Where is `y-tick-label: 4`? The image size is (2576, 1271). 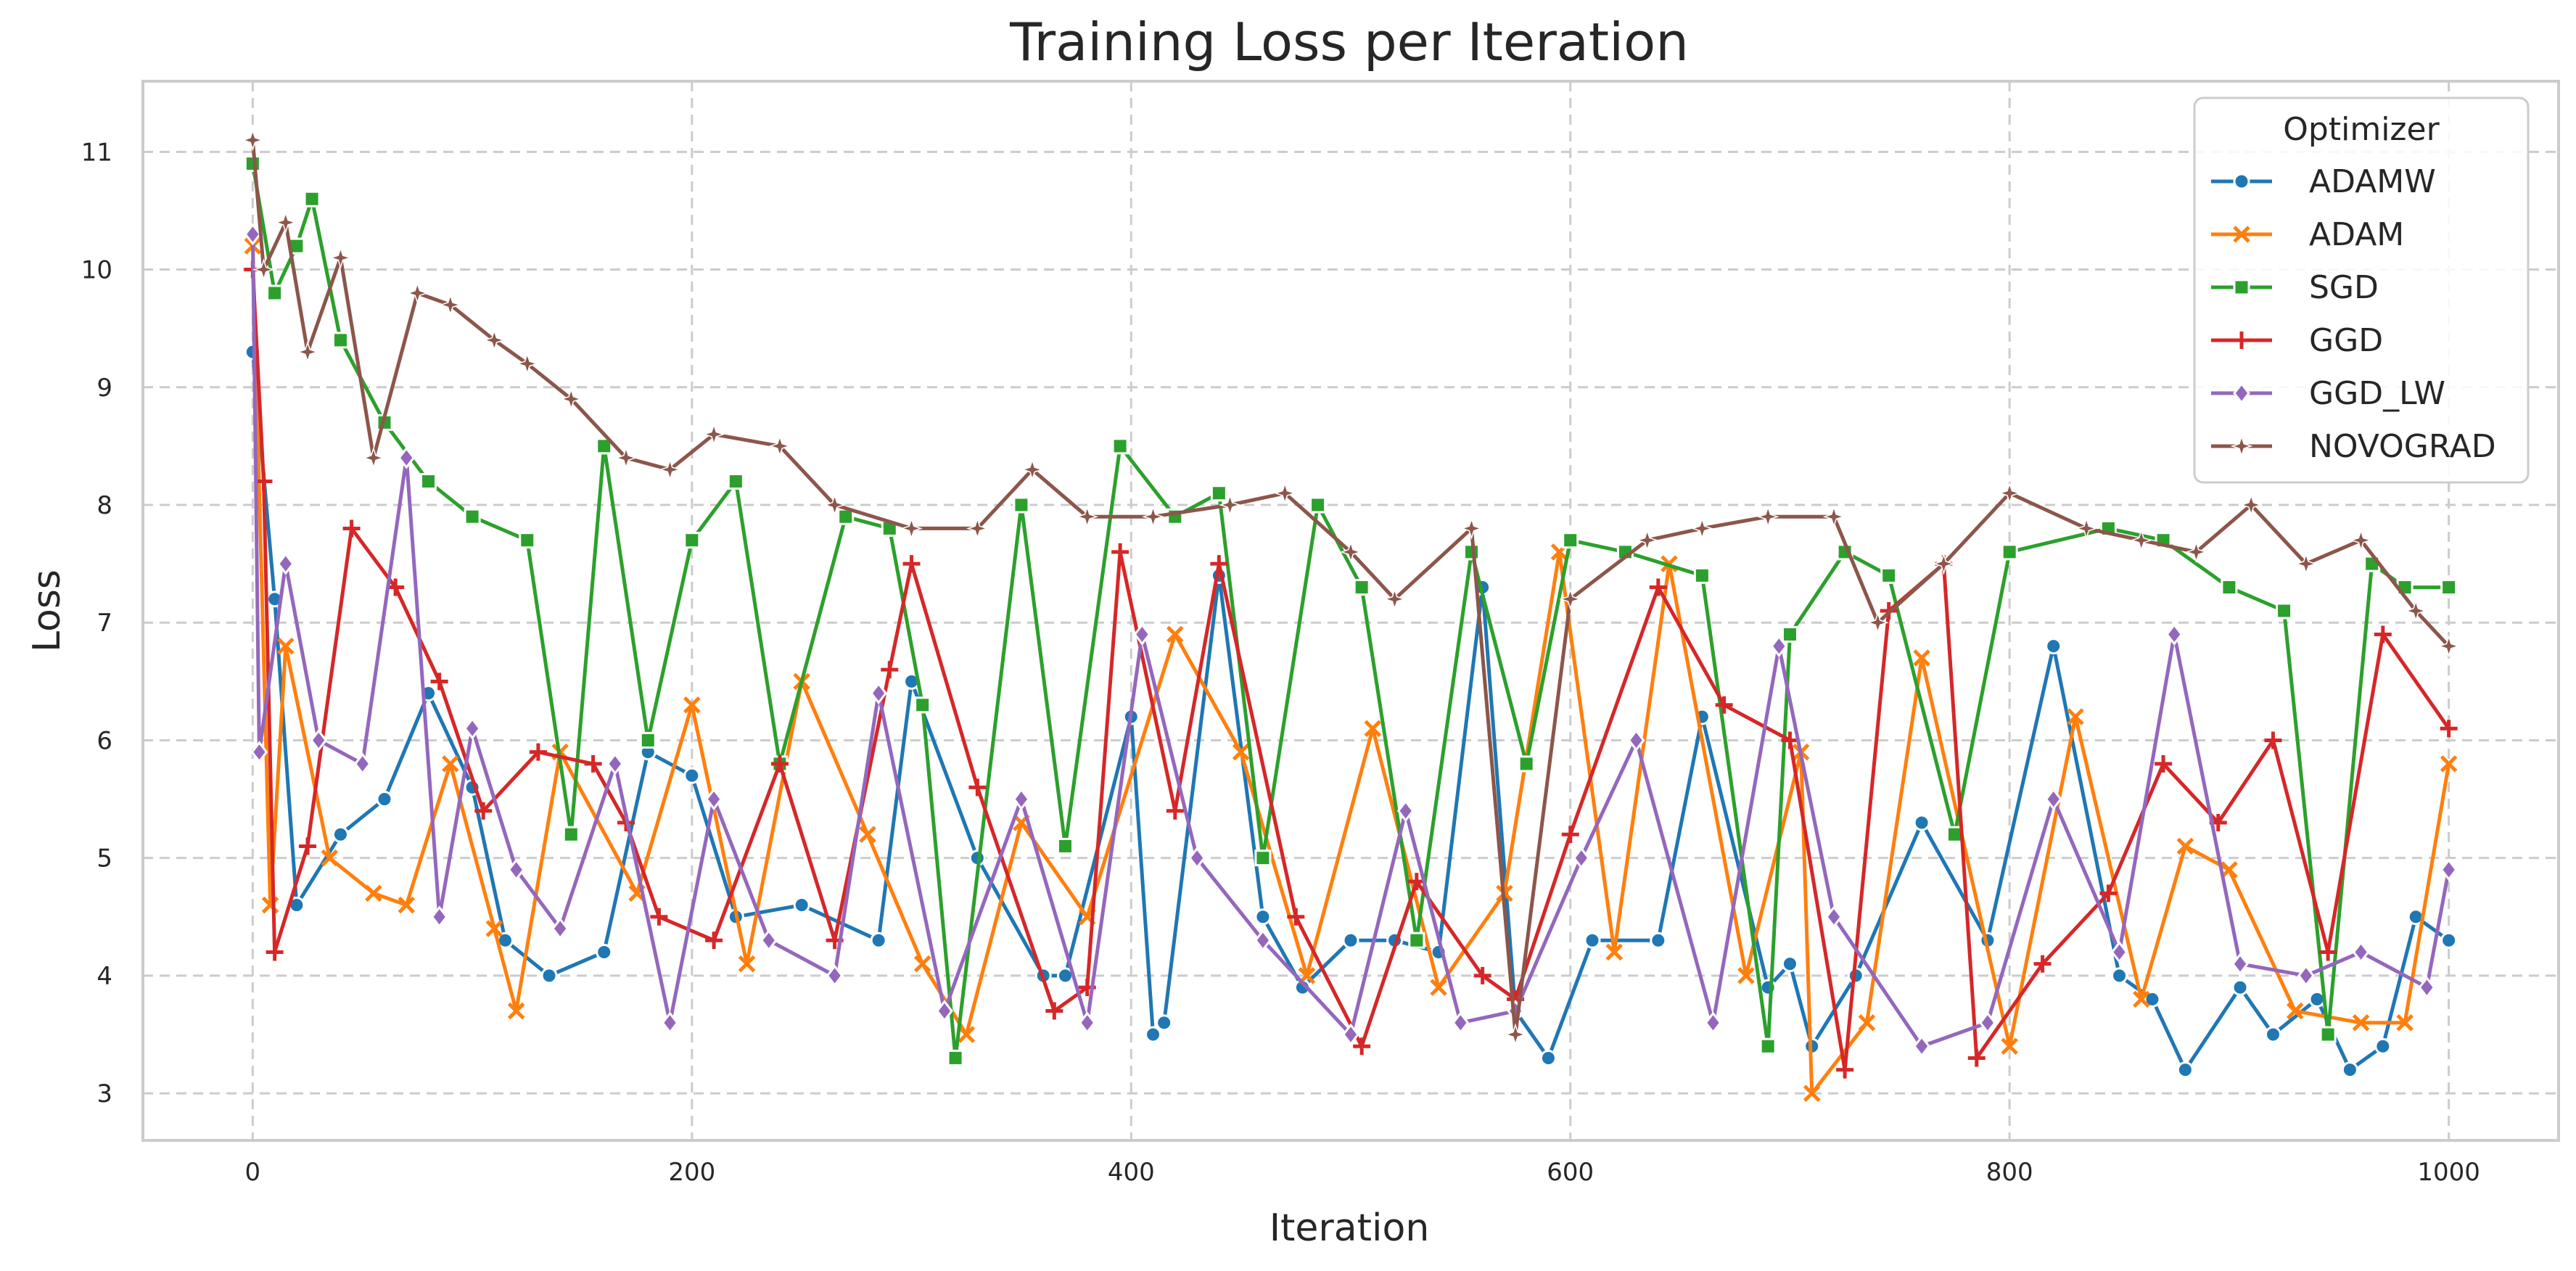 y-tick-label: 4 is located at coordinates (104, 976).